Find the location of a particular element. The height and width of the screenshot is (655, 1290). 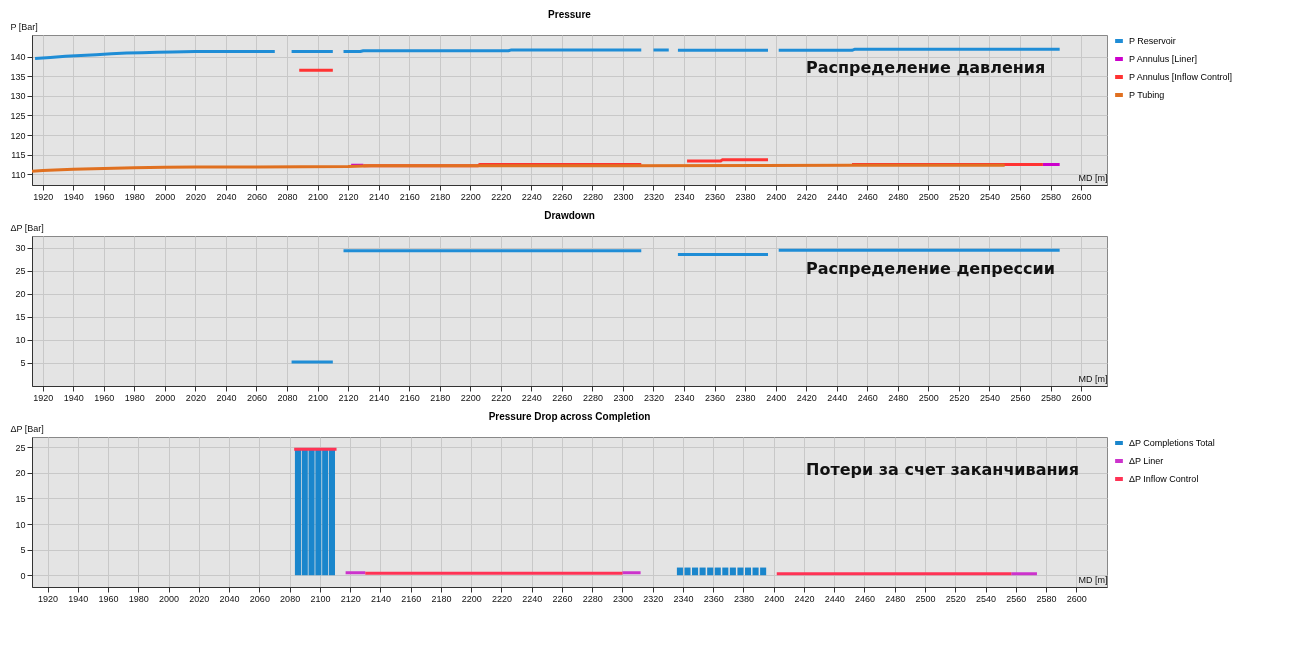

y-tick-label: 125 is located at coordinates (18, 116).